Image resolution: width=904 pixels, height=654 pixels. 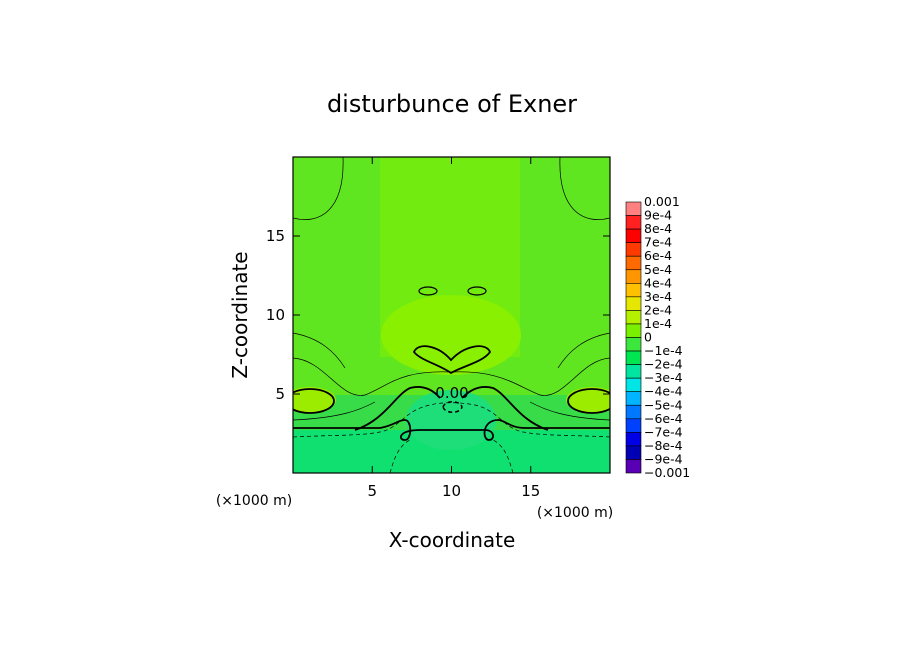 I want to click on contour-small-right, so click(x=477, y=291).